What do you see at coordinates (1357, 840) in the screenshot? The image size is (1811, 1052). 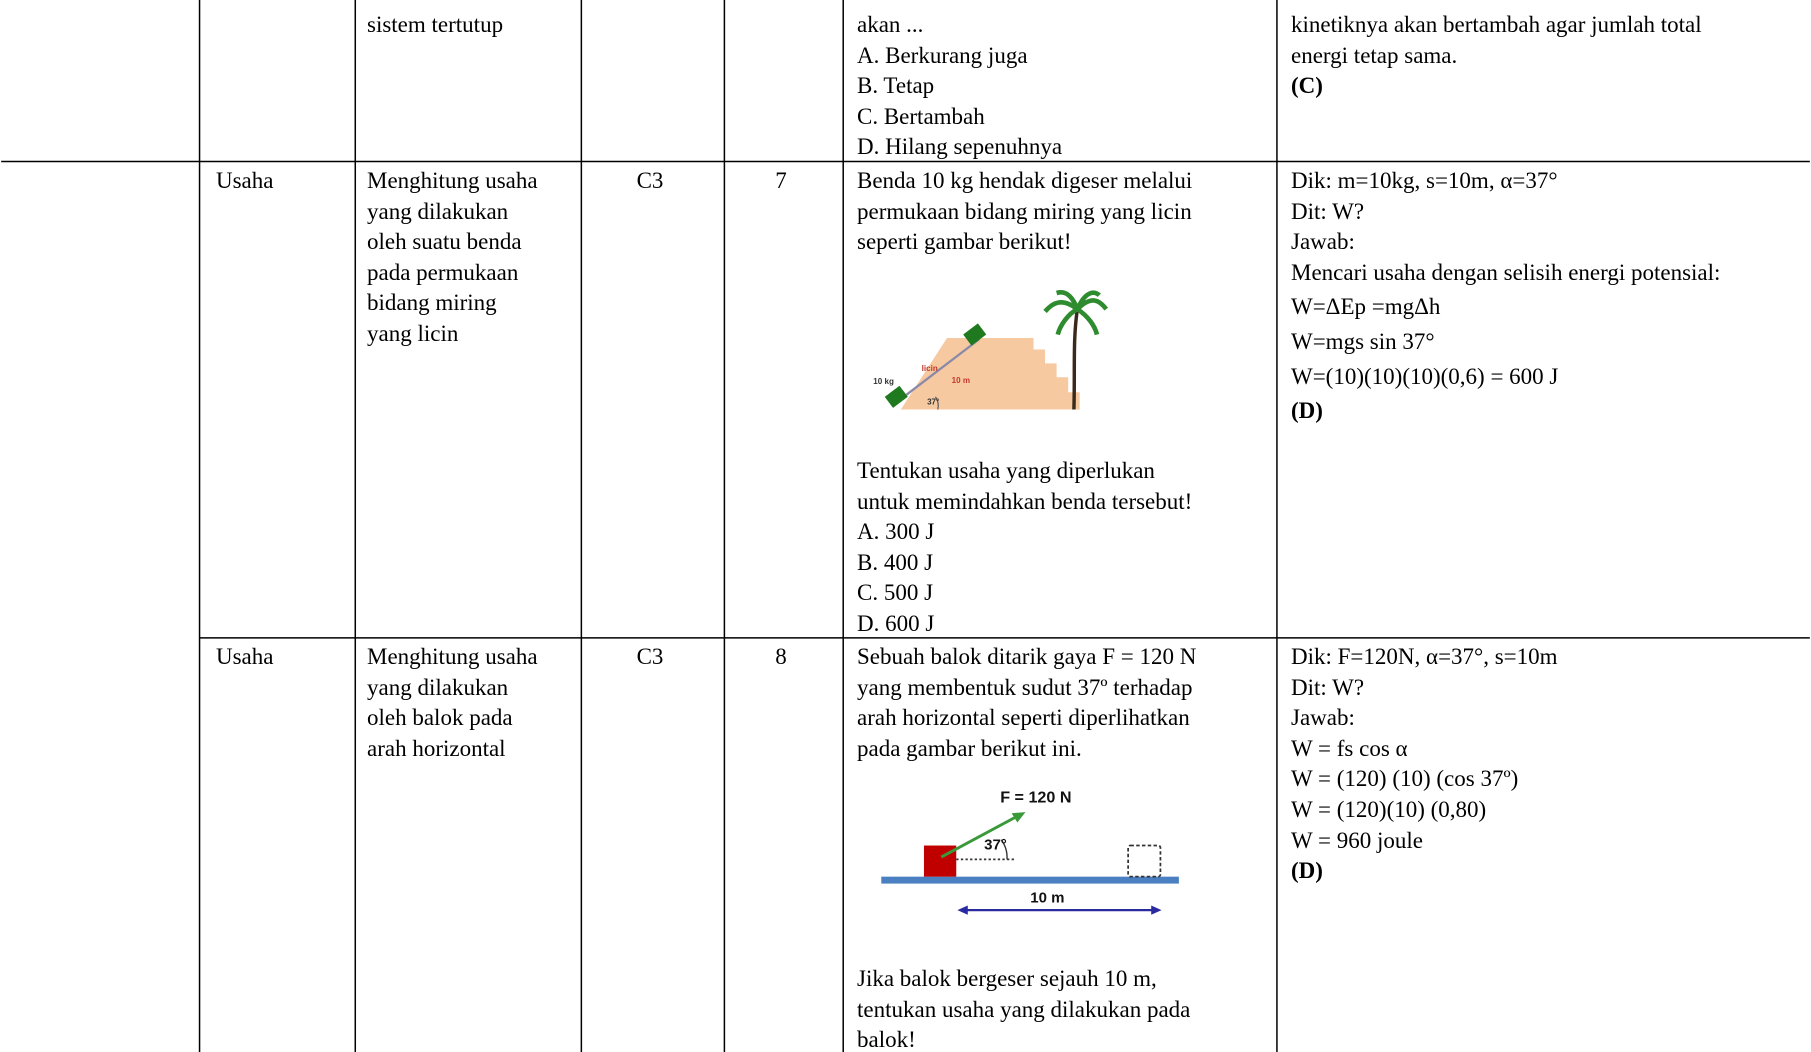 I see `answer-line: W = 960 joule` at bounding box center [1357, 840].